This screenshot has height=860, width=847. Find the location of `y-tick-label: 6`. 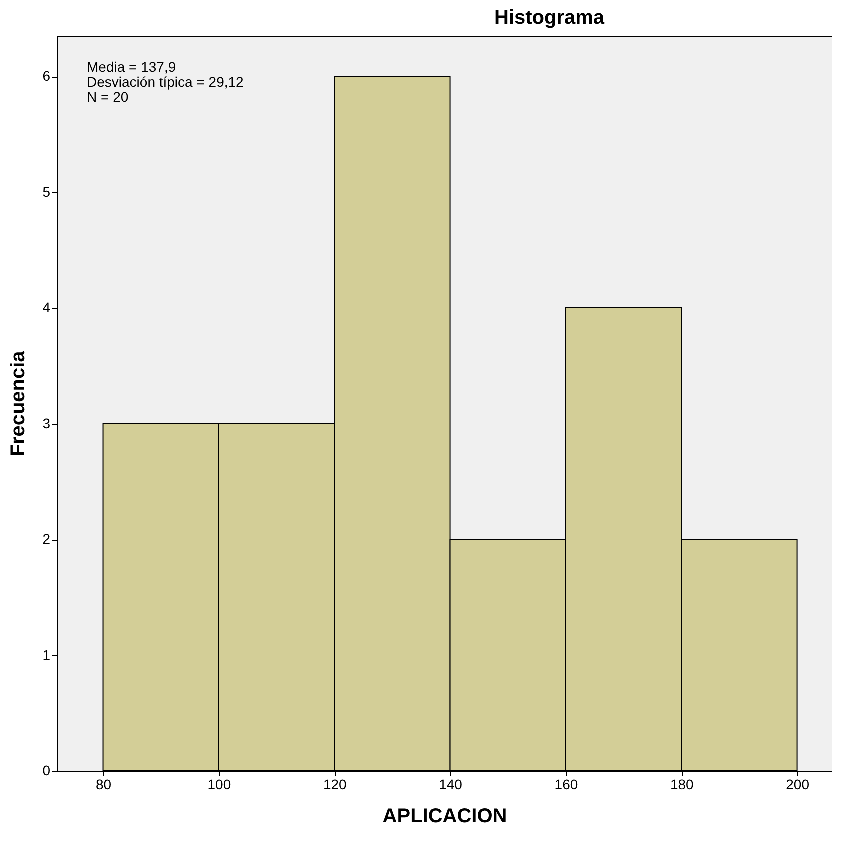

y-tick-label: 6 is located at coordinates (46, 76).